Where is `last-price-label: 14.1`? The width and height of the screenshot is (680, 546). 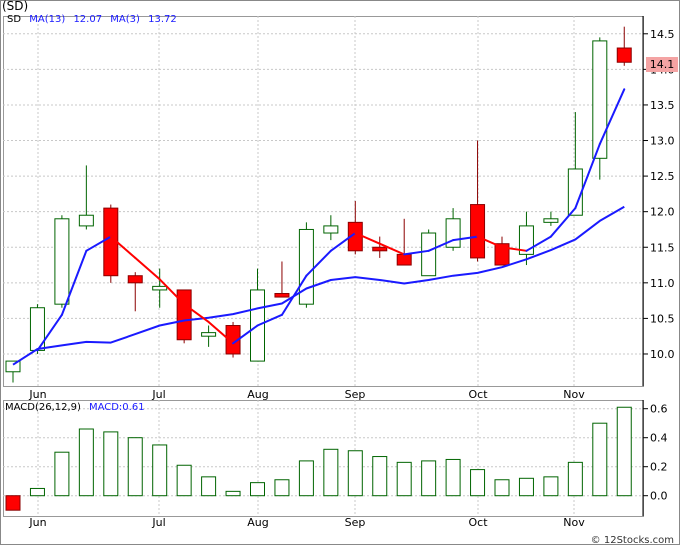
last-price-label: 14.1 is located at coordinates (662, 64).